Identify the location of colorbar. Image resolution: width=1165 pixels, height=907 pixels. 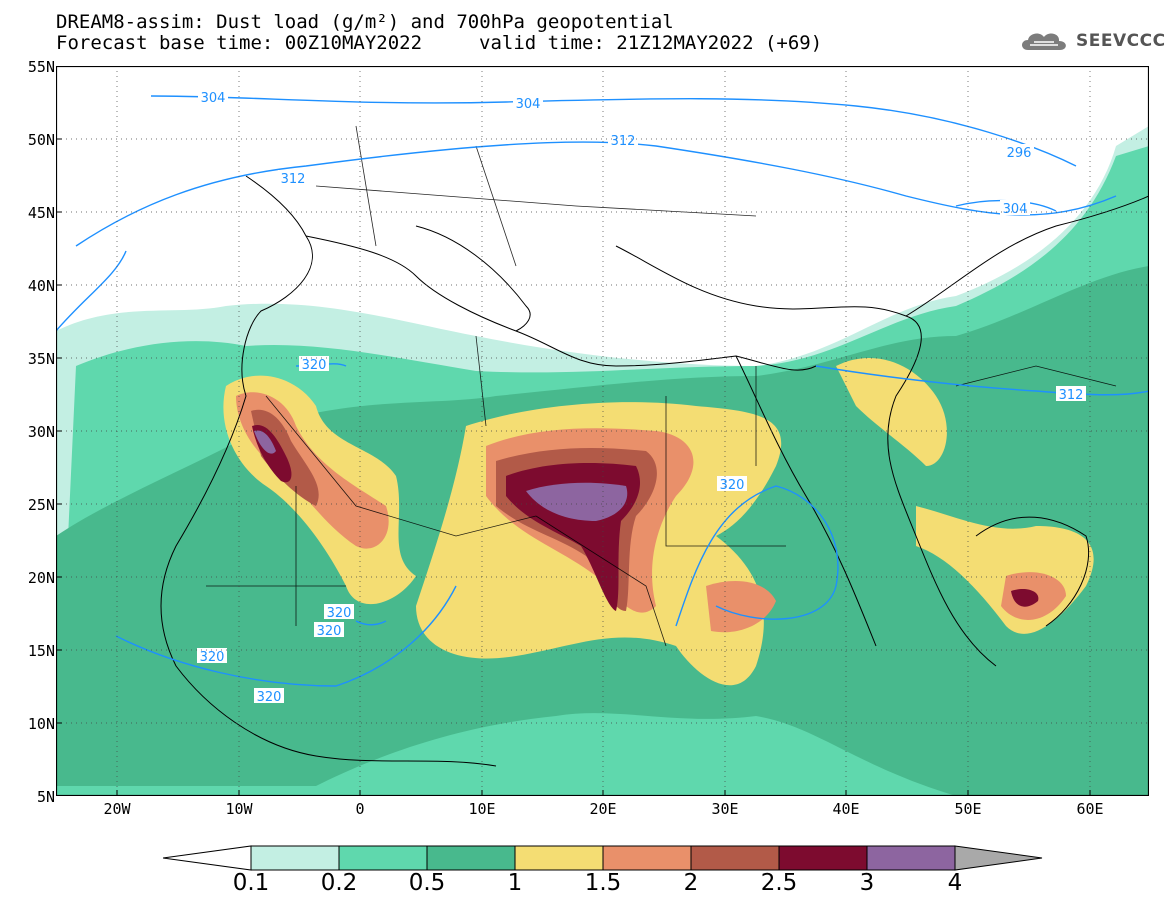
(603, 858).